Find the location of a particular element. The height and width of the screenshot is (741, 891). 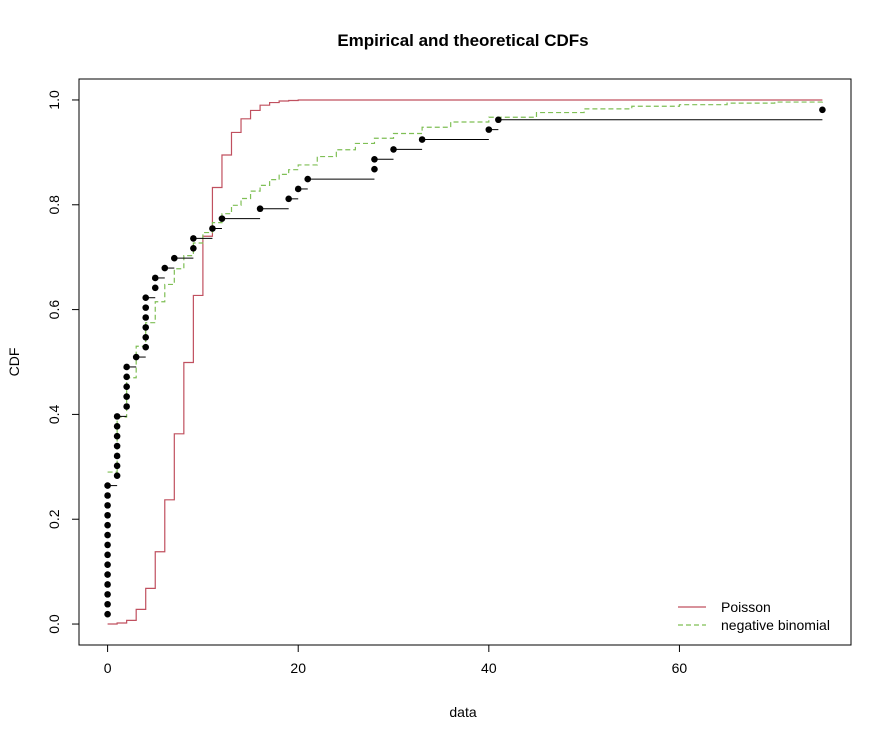

y-tick-label: 0.0 is located at coordinates (54, 624).